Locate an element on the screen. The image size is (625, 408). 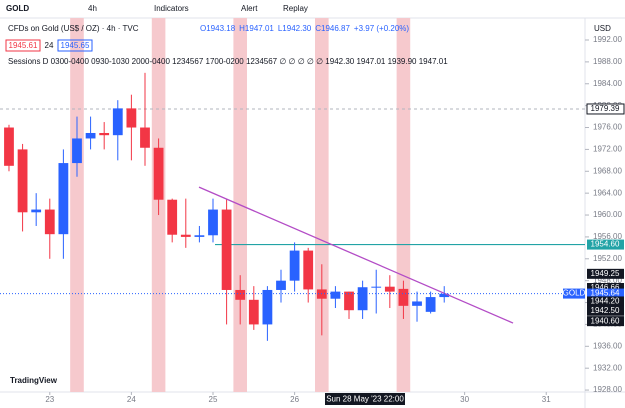
x-tick-label: 30 is located at coordinates (464, 399).